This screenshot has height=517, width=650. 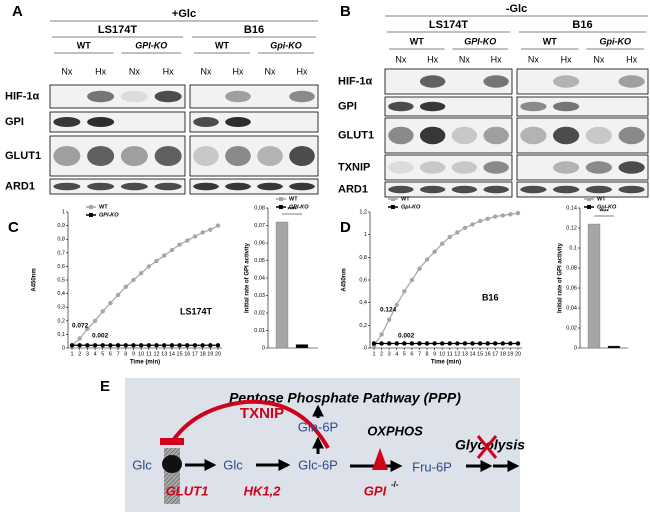 What do you see at coordinates (487, 447) in the screenshot?
I see `block-cross` at bounding box center [487, 447].